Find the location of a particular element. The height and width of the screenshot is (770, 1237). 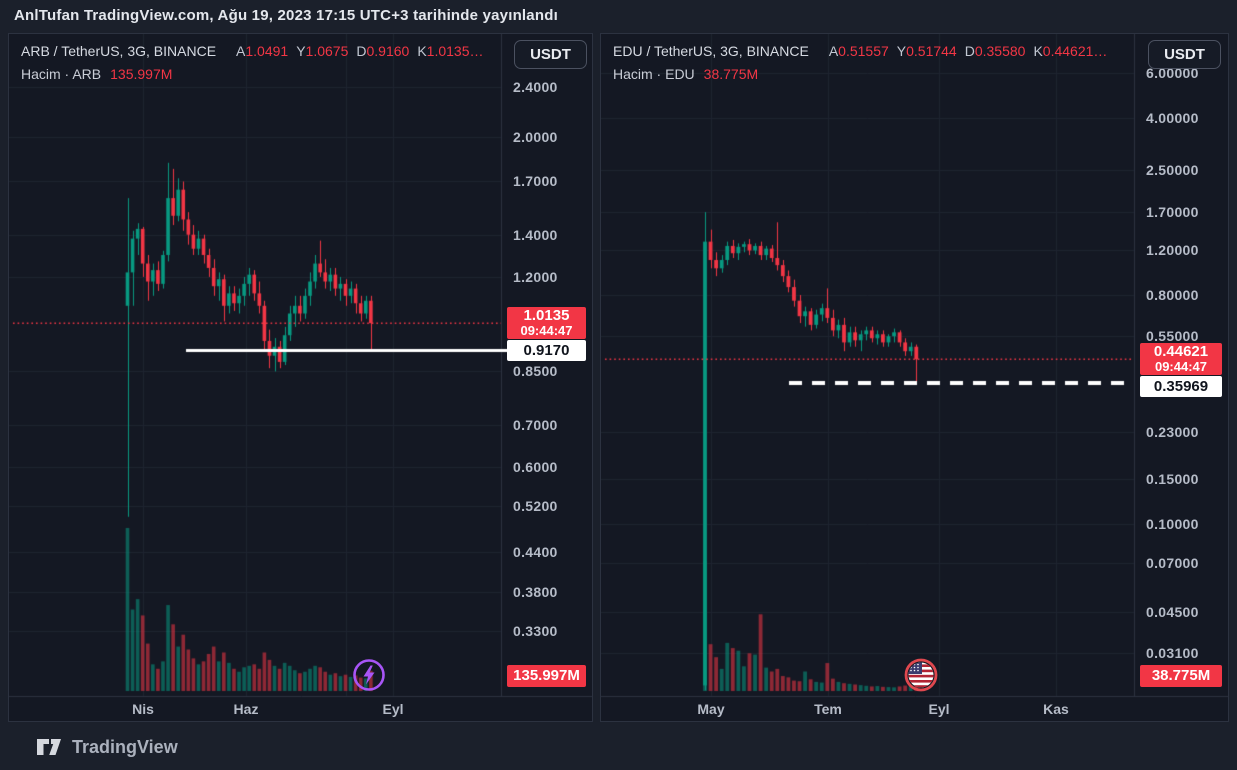

price-tick-label: 4.00000 is located at coordinates (1172, 118).